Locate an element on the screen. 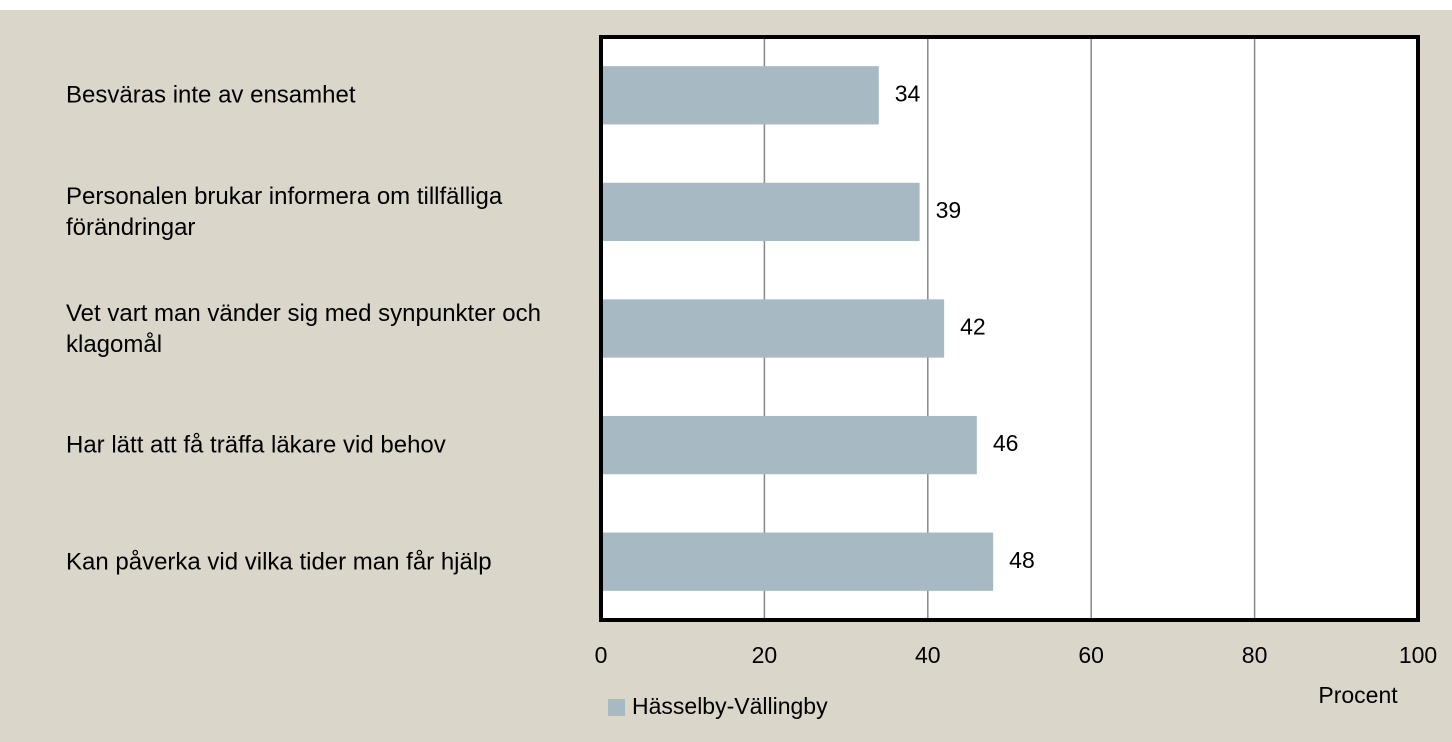 The width and height of the screenshot is (1452, 742). x-tick-label: 100 is located at coordinates (1418, 655).